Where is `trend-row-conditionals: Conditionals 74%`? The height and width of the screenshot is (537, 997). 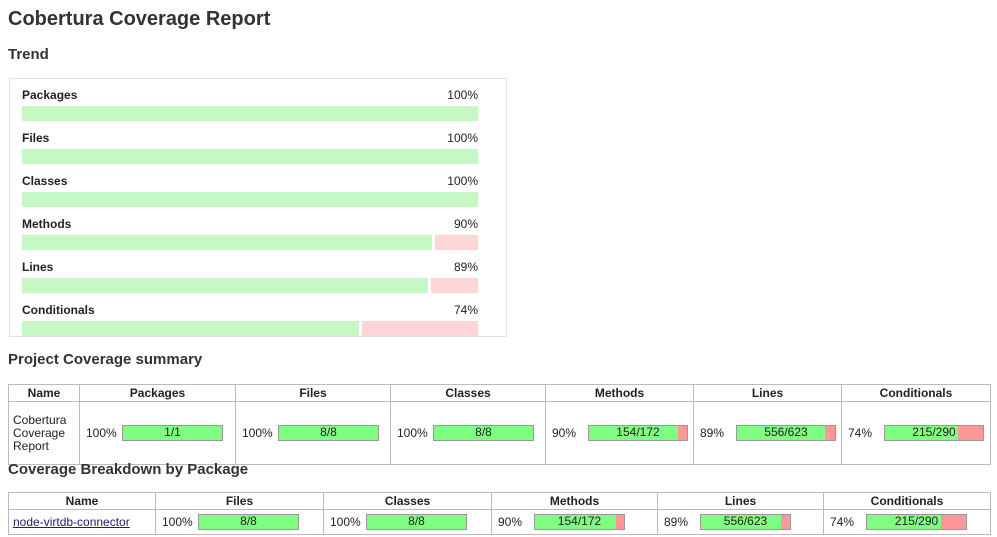 trend-row-conditionals: Conditionals 74% is located at coordinates (250, 316).